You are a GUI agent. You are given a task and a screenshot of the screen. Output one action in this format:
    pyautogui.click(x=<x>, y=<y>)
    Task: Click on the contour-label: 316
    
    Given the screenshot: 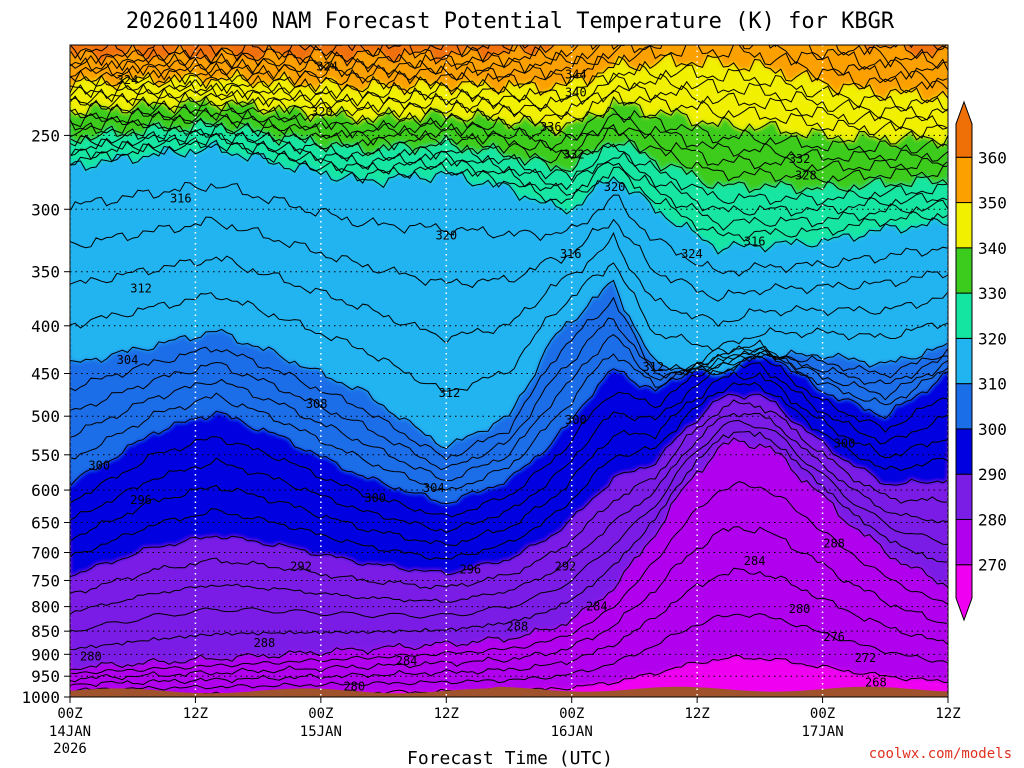 What is the action you would take?
    pyautogui.click(x=181, y=198)
    